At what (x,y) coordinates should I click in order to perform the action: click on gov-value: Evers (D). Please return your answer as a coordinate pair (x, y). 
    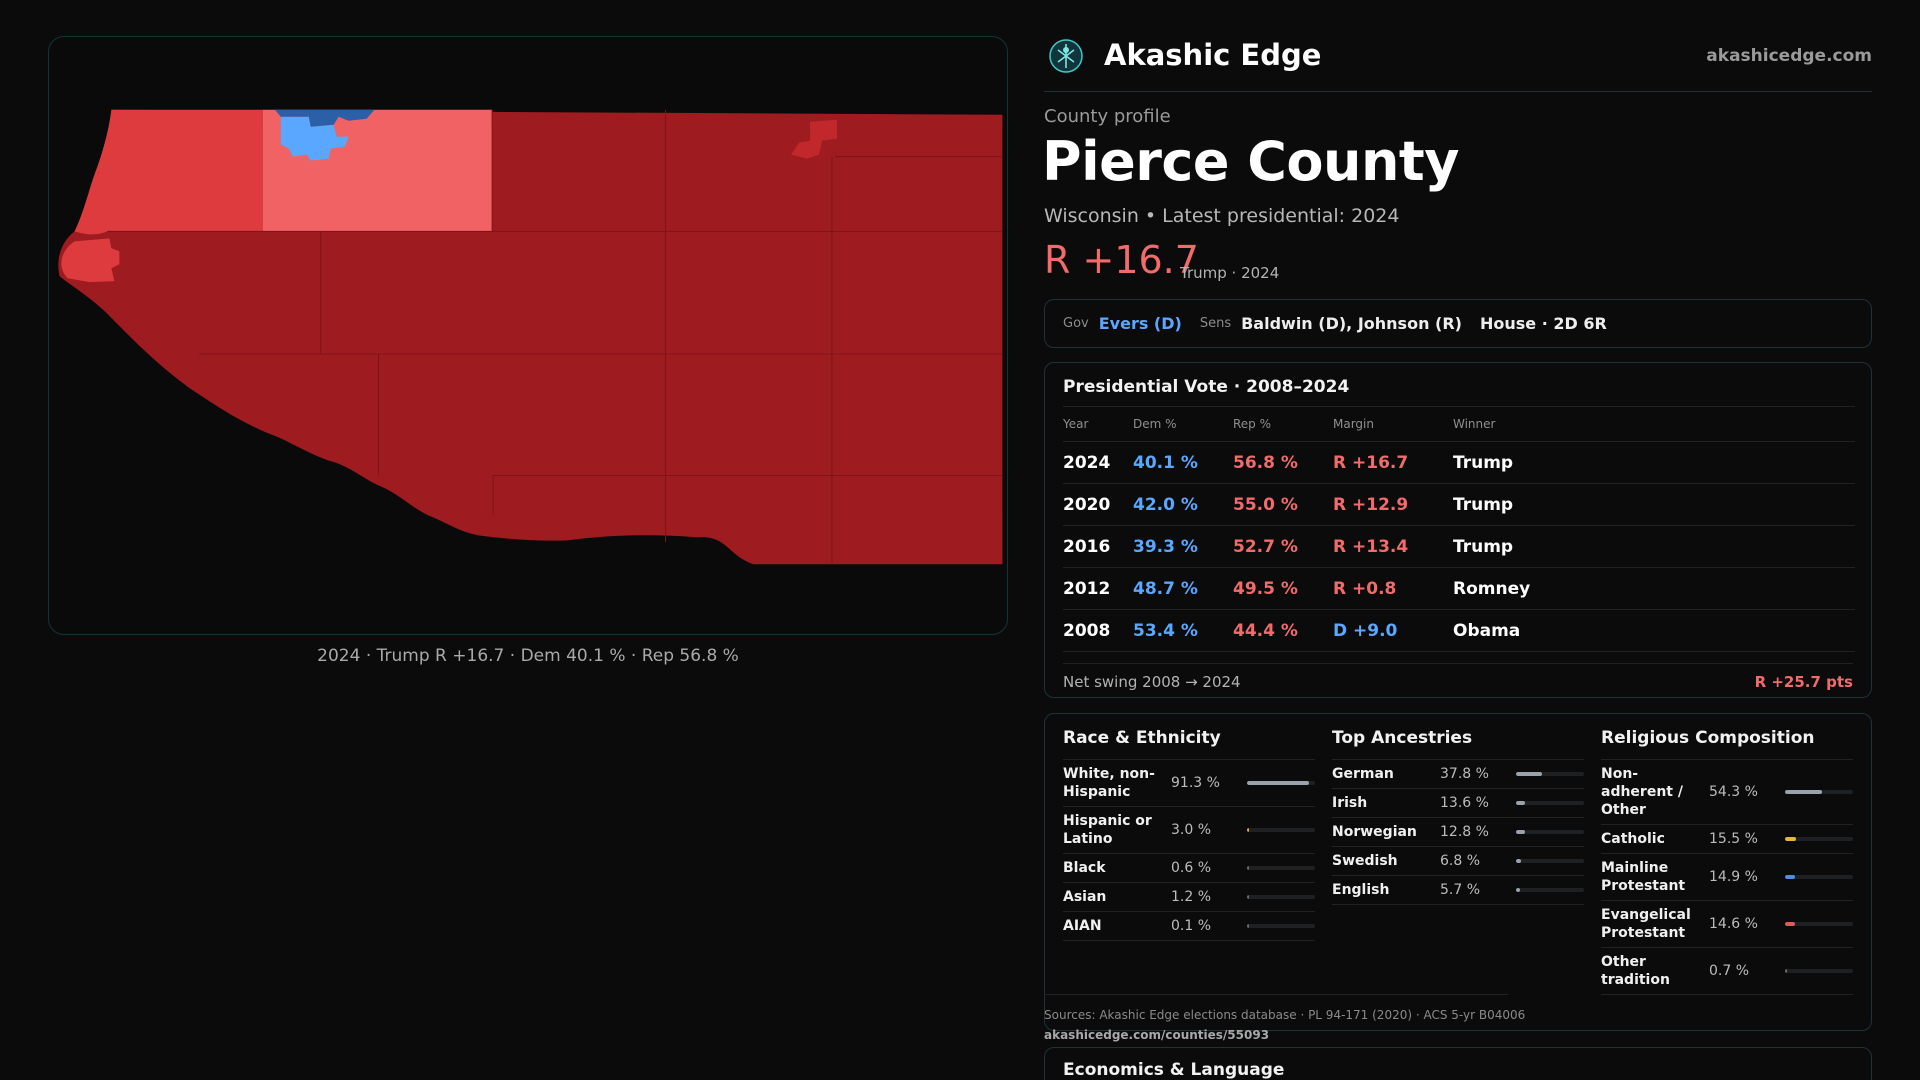
    Looking at the image, I should click on (1140, 323).